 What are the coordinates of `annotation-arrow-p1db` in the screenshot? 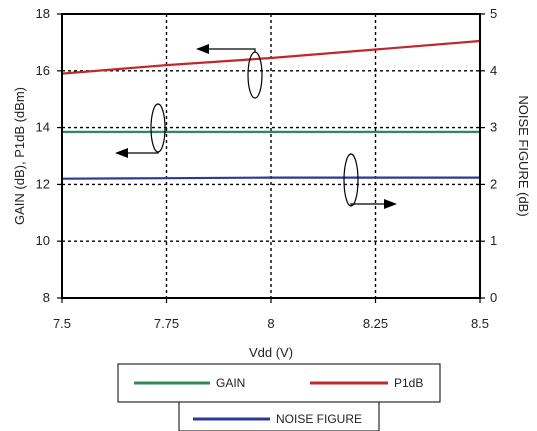 It's located at (230, 50).